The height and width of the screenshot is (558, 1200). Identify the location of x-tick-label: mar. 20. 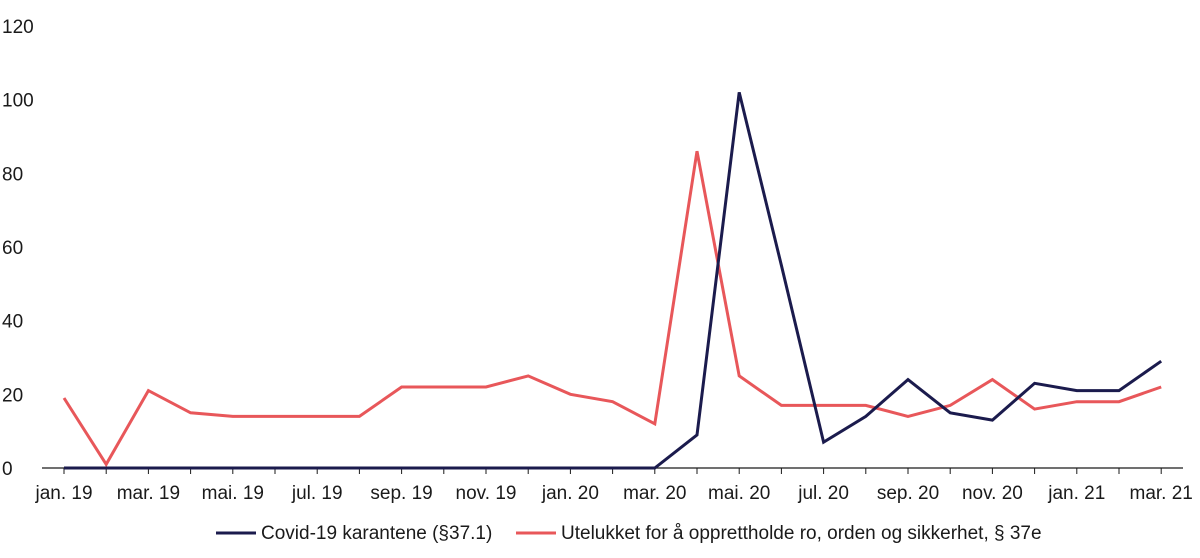
(654, 493).